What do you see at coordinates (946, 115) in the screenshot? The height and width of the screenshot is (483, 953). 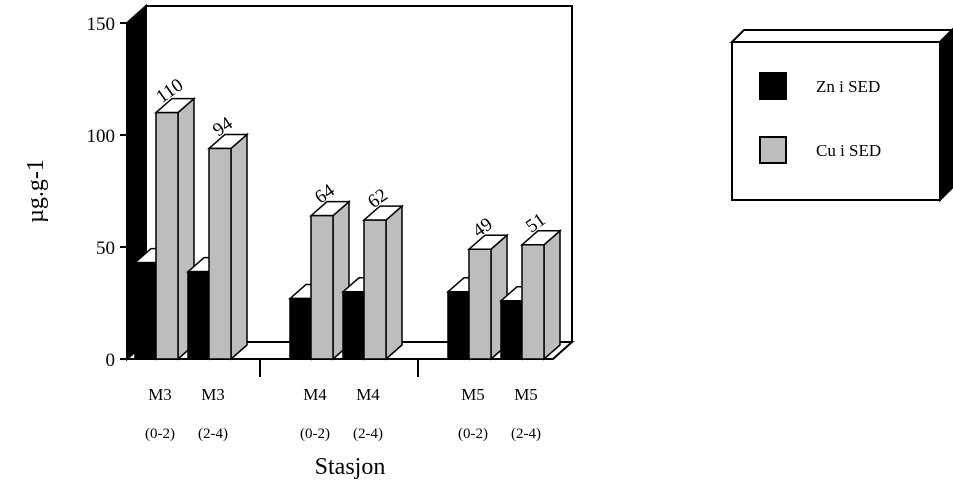 I see `legend-side` at bounding box center [946, 115].